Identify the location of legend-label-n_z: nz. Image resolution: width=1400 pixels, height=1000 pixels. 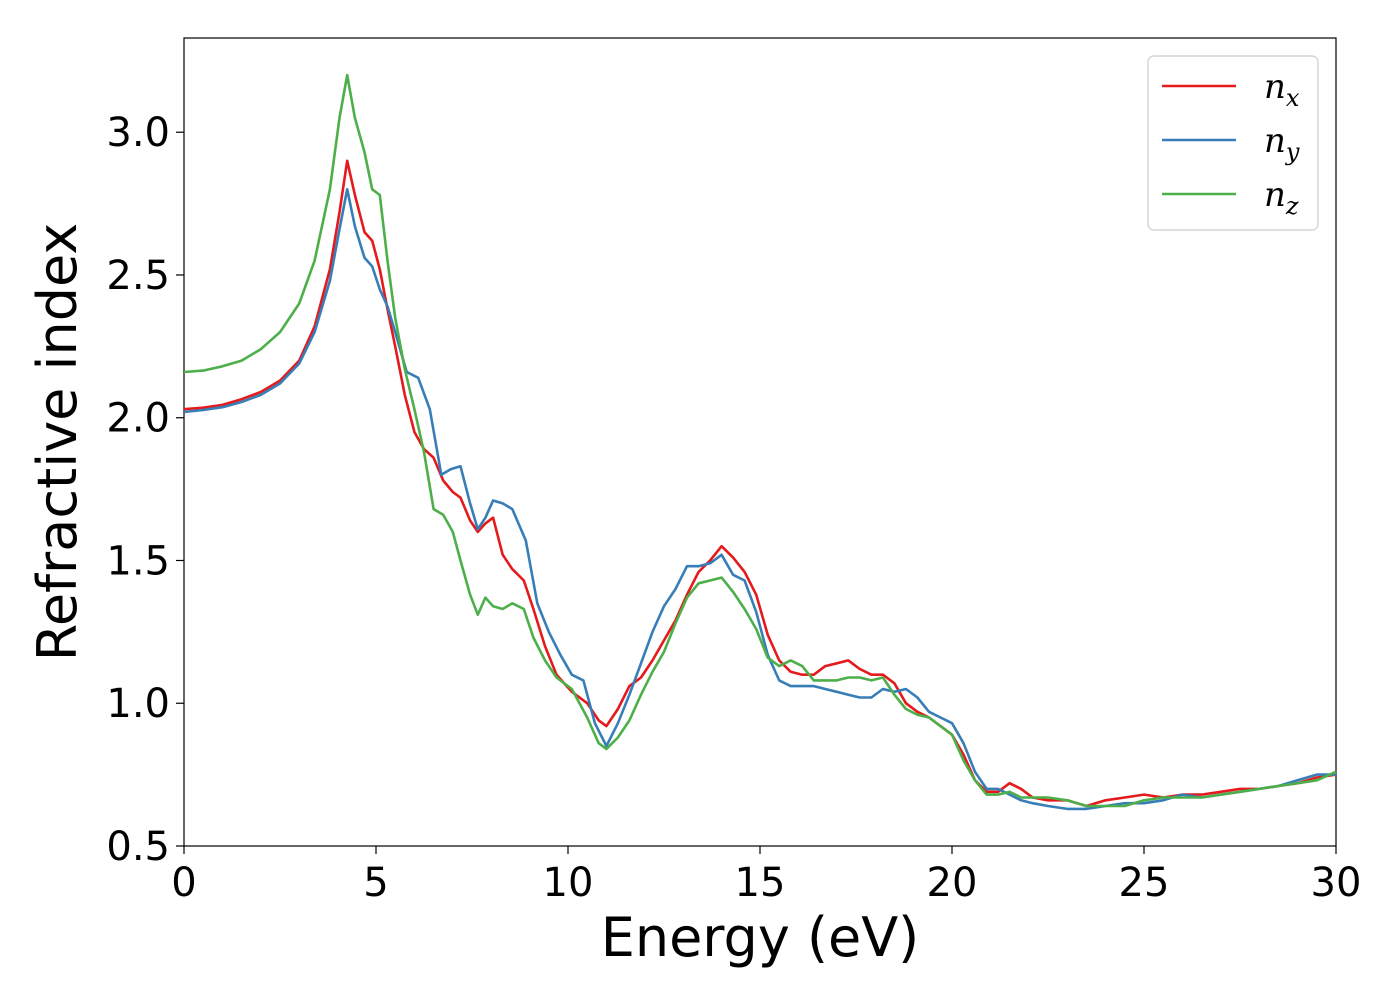
(1281, 197).